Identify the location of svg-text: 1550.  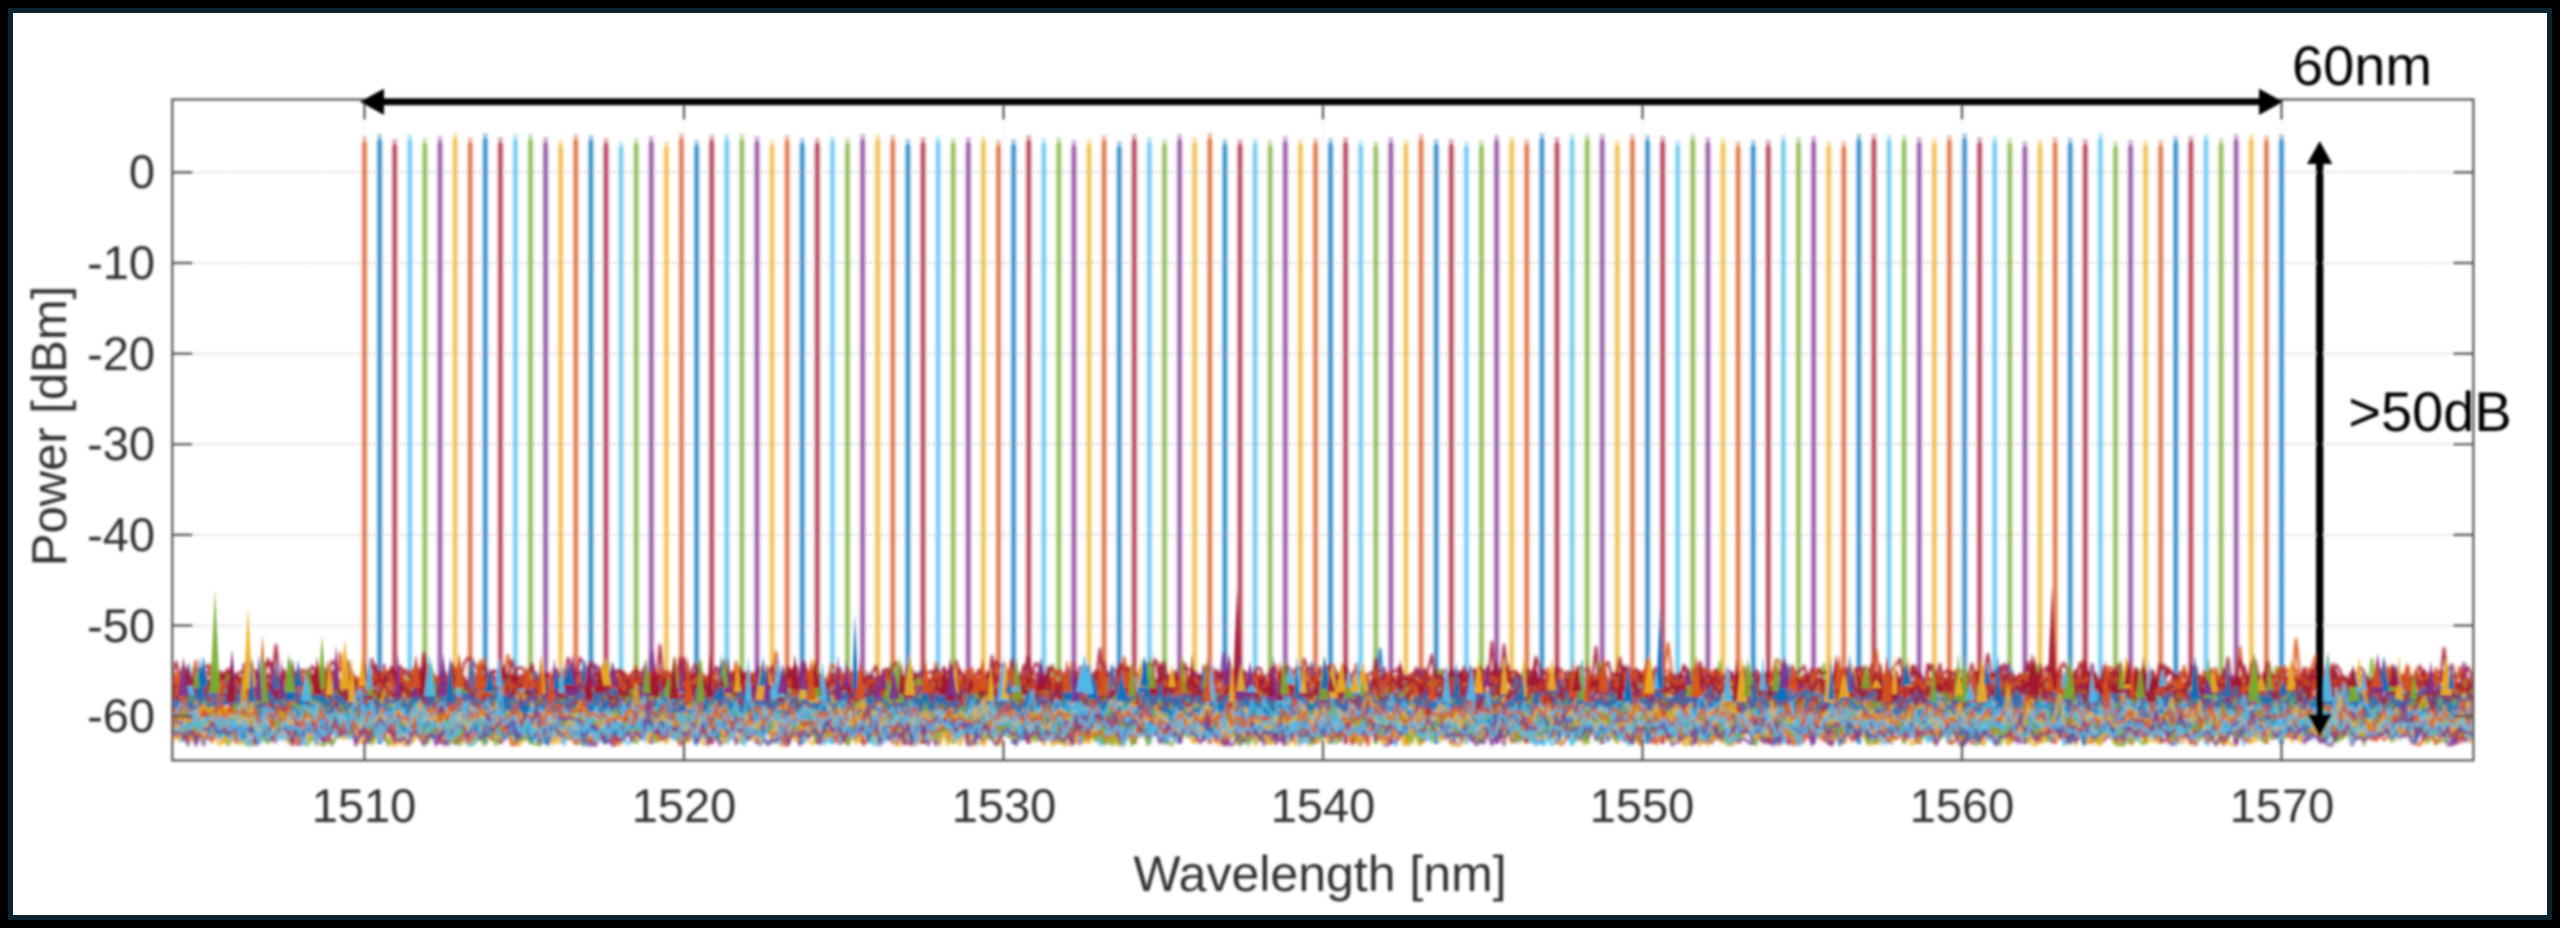
(1642, 805).